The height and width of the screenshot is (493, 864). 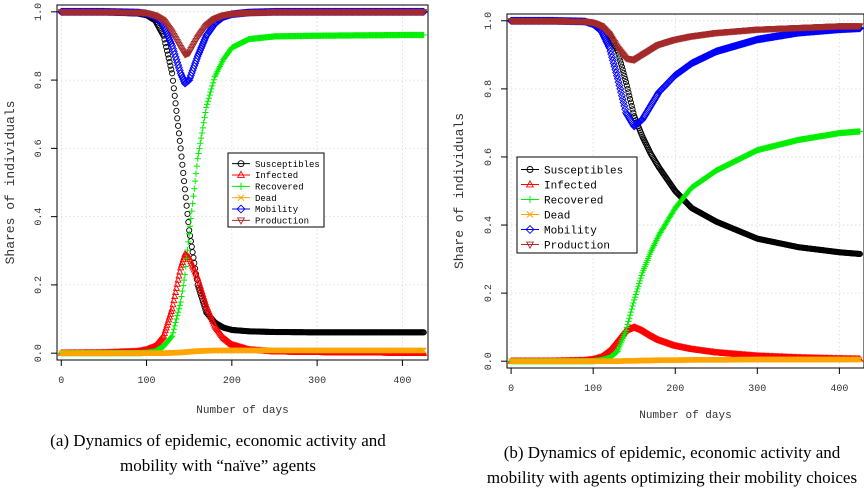 I want to click on y-tick-label: 0.6, so click(x=39, y=148).